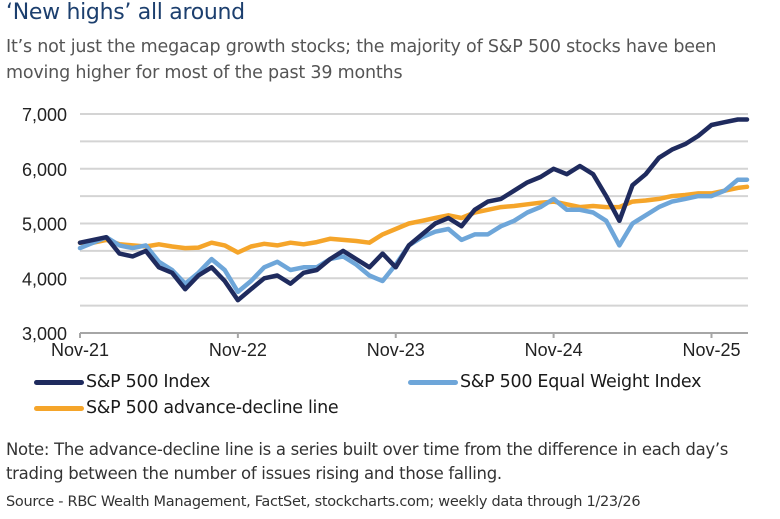 This screenshot has width=780, height=519. Describe the element at coordinates (44, 170) in the screenshot. I see `y-tick-label: 6,000` at that location.